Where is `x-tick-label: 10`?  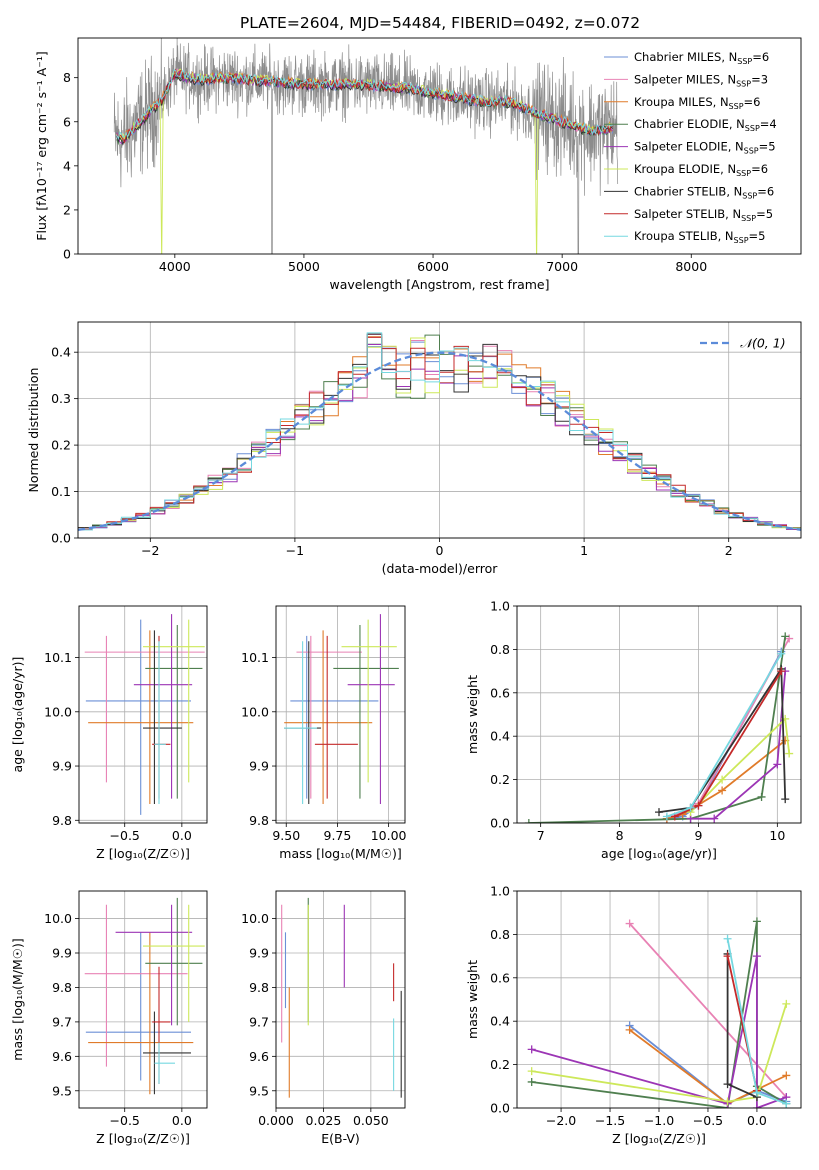 x-tick-label: 10 is located at coordinates (777, 835).